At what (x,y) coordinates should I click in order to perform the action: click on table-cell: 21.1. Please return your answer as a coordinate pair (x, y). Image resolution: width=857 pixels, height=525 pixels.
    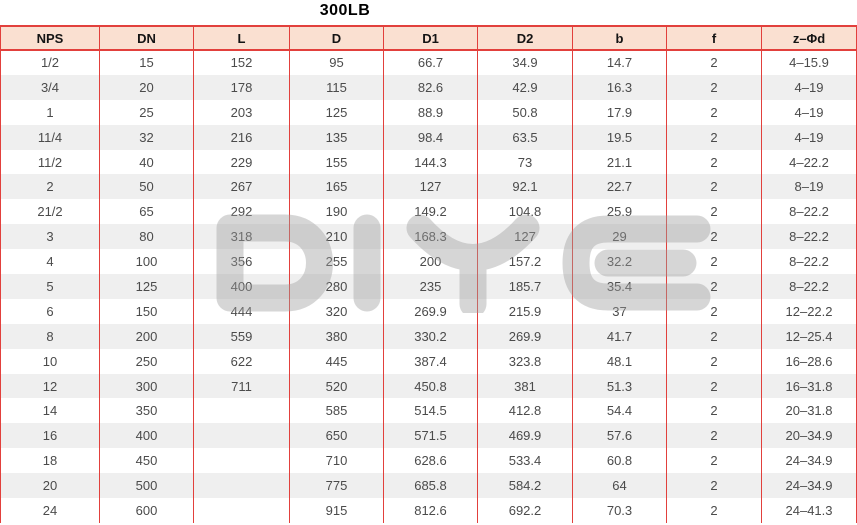
    Looking at the image, I should click on (619, 162).